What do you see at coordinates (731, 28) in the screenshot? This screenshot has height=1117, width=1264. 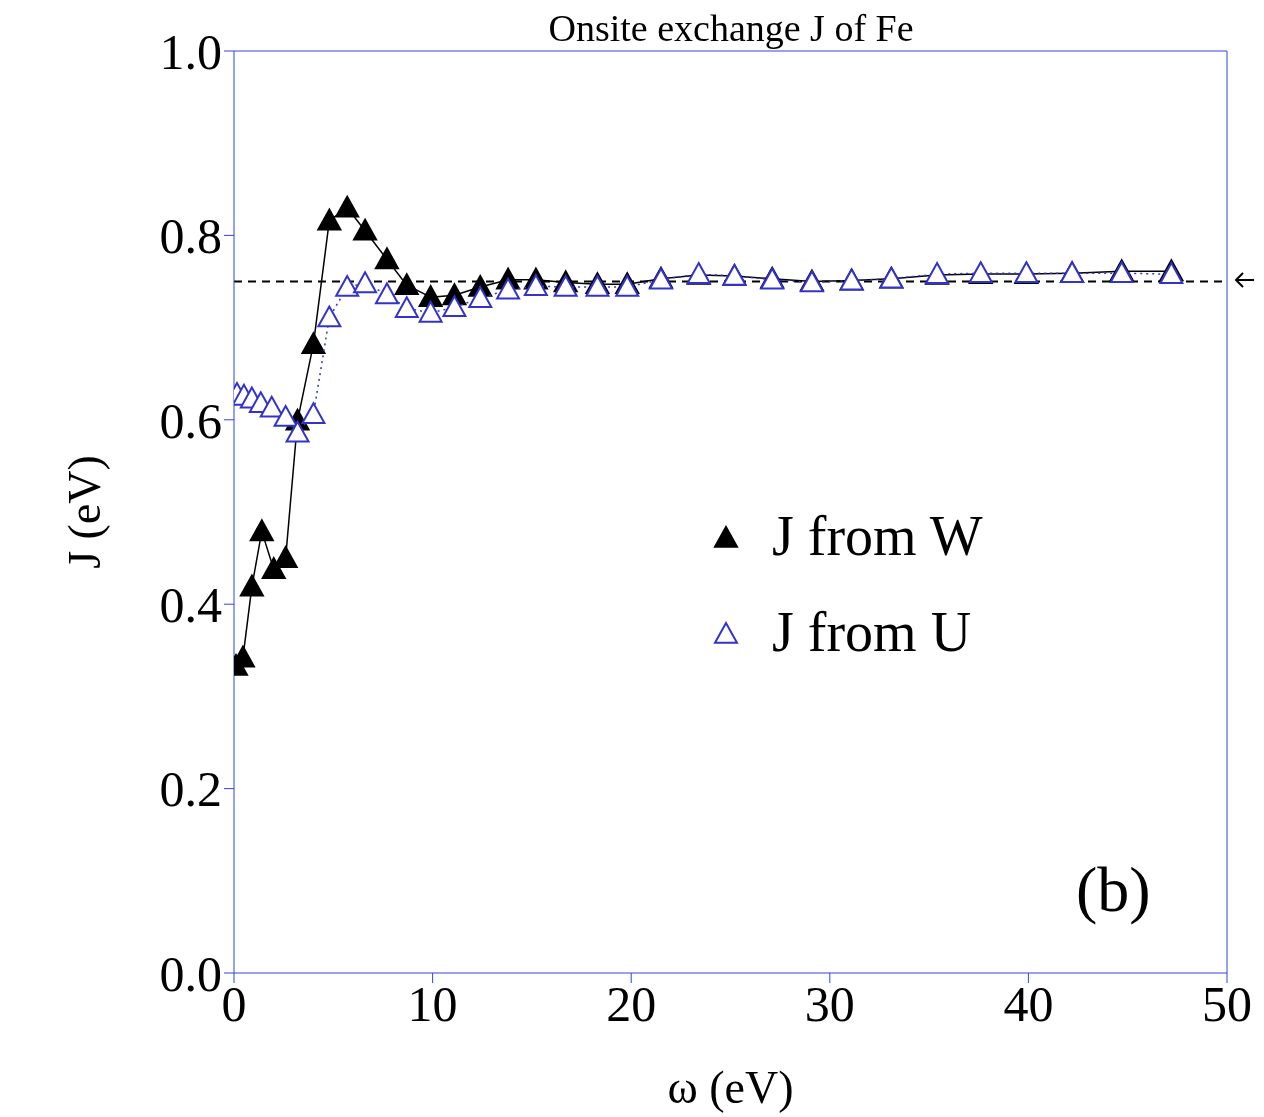 I see `chart-title: Onsite exchange J of Fe` at bounding box center [731, 28].